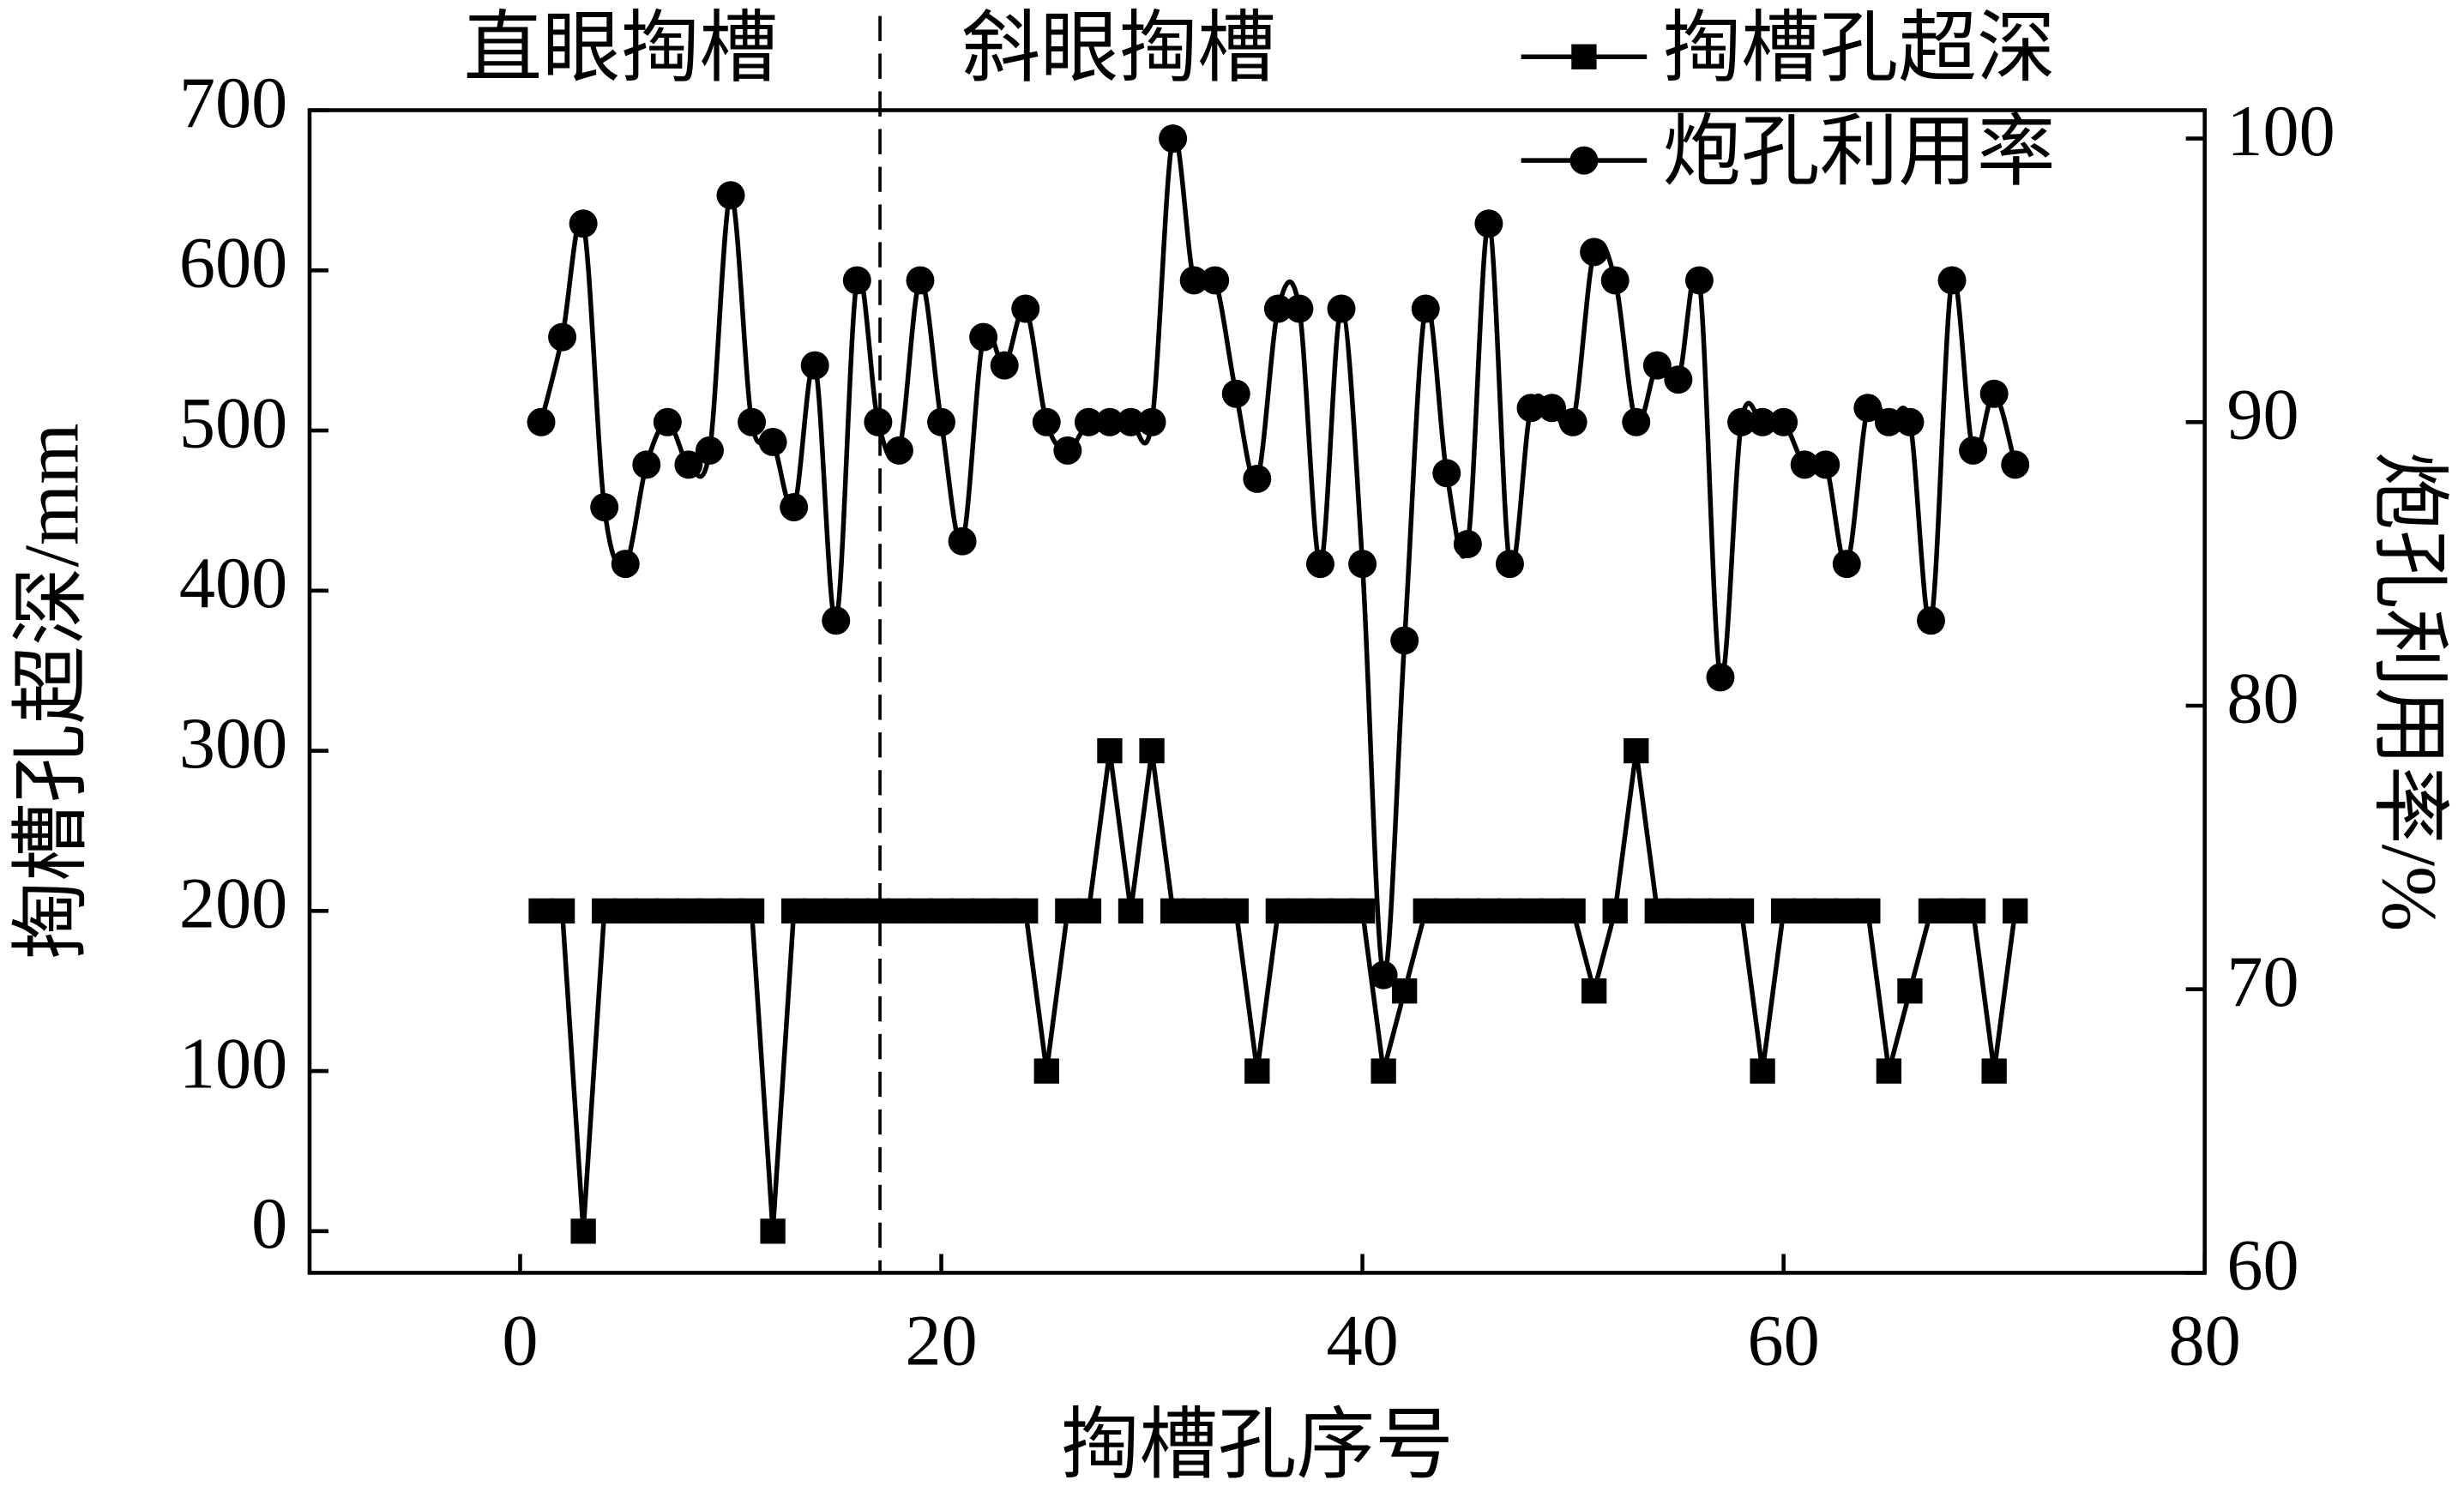 Image resolution: width=2464 pixels, height=1504 pixels. I want to click on y-tick-label: 100, so click(233, 1064).